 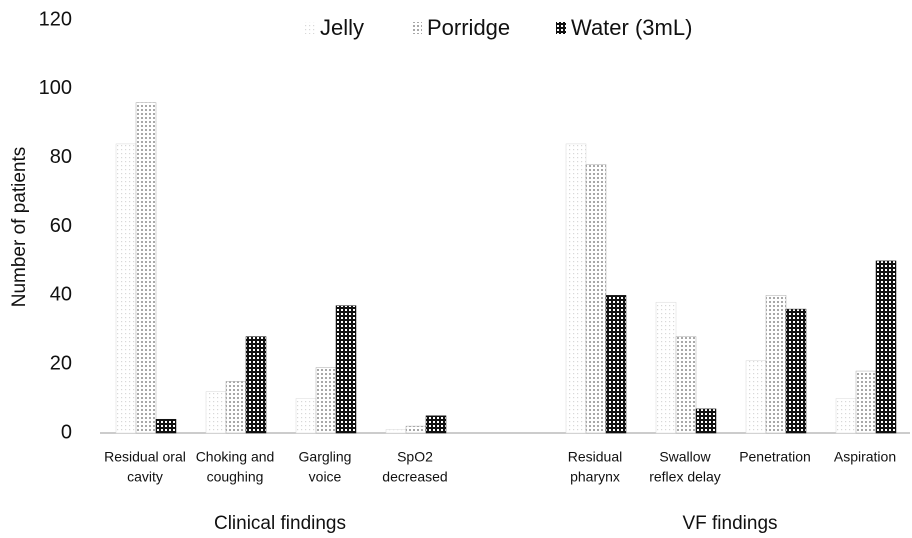 What do you see at coordinates (66, 432) in the screenshot?
I see `y-tick-label: 0` at bounding box center [66, 432].